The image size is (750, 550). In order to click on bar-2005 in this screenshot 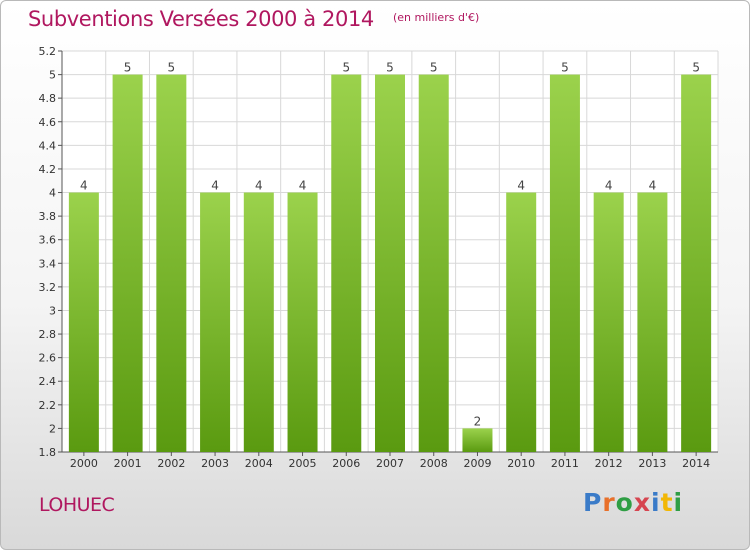, I will do `click(302, 322)`.